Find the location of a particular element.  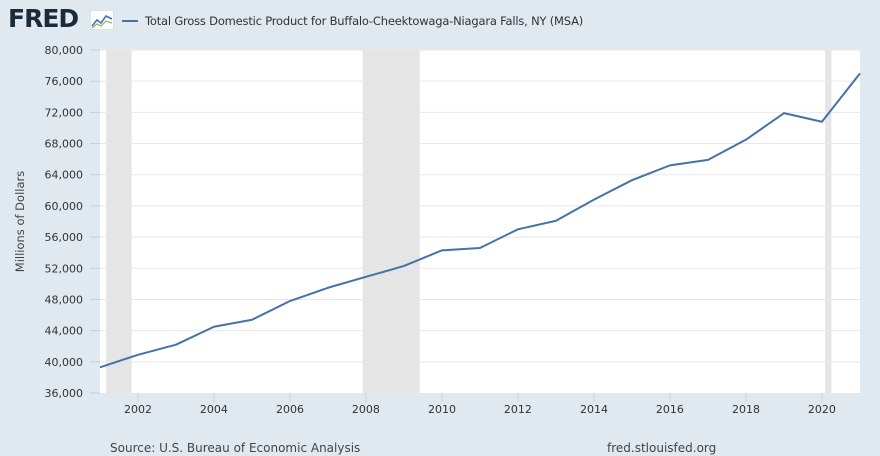

x-tick-label: 2002 is located at coordinates (138, 409).